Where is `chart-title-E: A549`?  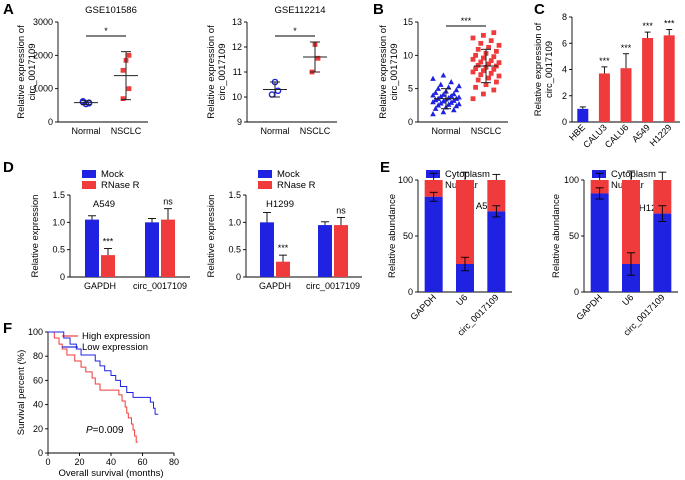
chart-title-E: A549 is located at coordinates (487, 206).